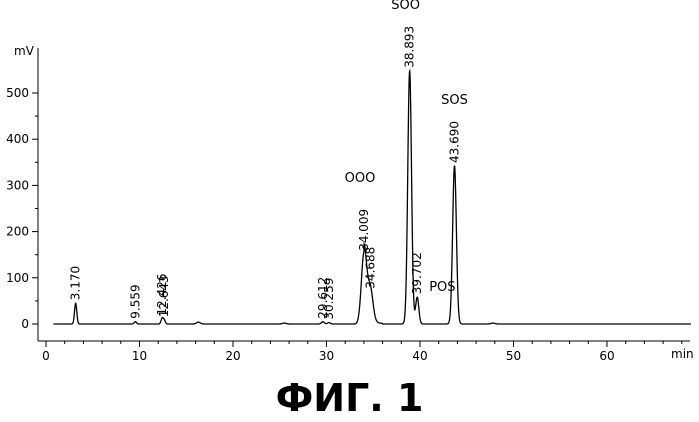  What do you see at coordinates (419, 356) in the screenshot?
I see `x-tick-label: 40` at bounding box center [419, 356].